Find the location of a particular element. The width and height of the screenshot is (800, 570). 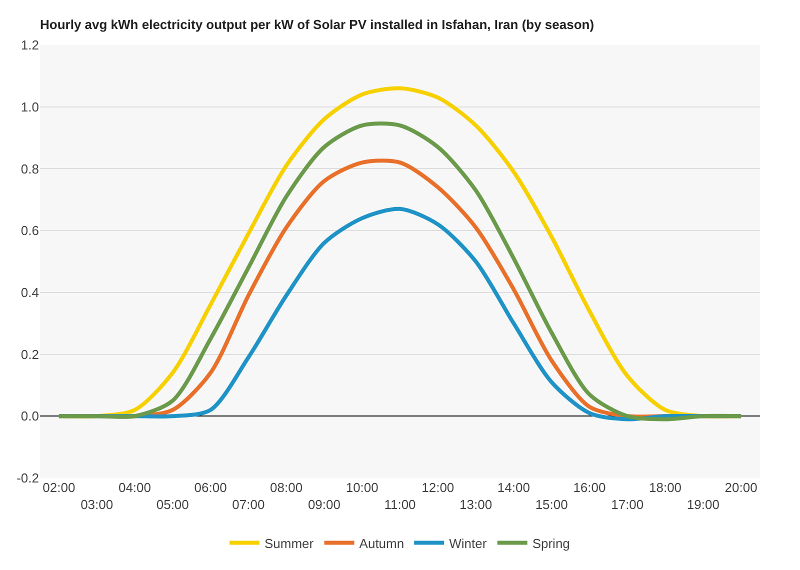

x-tick-label: 04:00 is located at coordinates (135, 487).